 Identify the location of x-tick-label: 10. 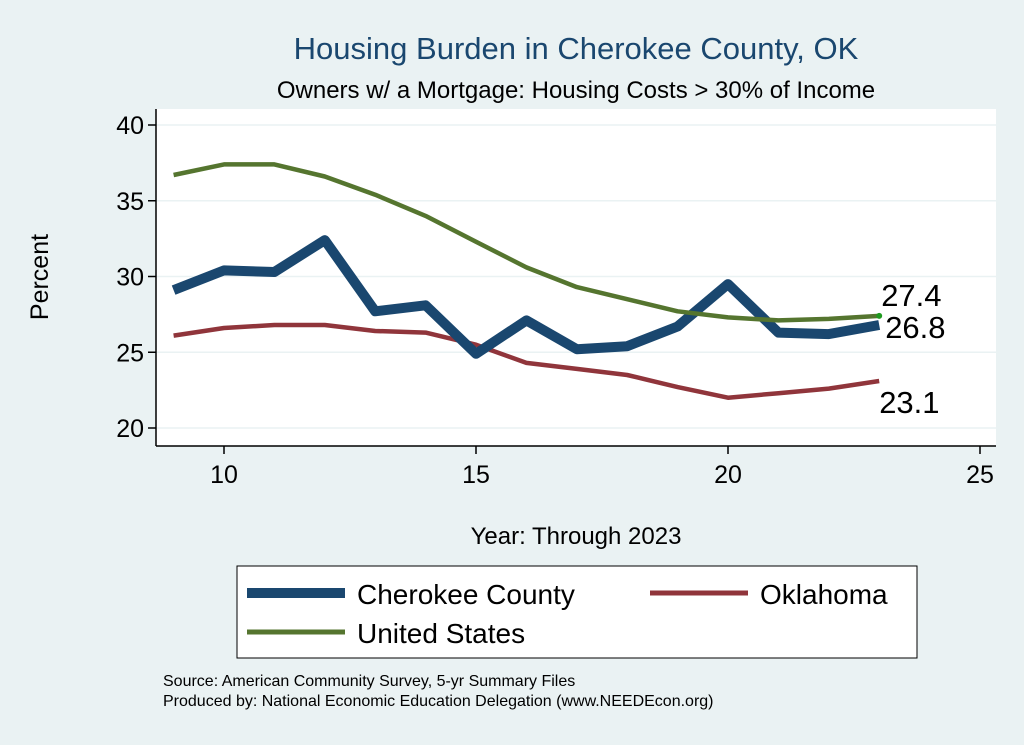
(224, 475).